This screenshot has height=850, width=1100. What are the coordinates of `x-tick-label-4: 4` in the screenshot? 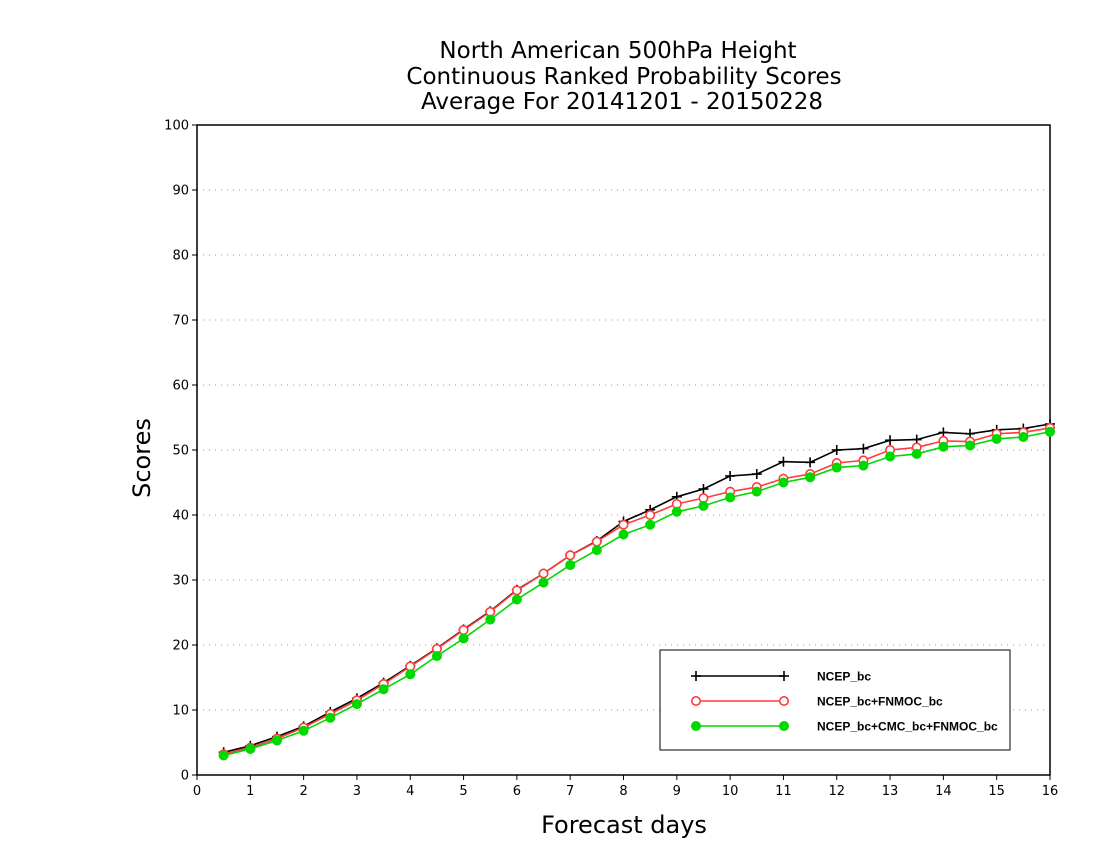 It's located at (410, 791).